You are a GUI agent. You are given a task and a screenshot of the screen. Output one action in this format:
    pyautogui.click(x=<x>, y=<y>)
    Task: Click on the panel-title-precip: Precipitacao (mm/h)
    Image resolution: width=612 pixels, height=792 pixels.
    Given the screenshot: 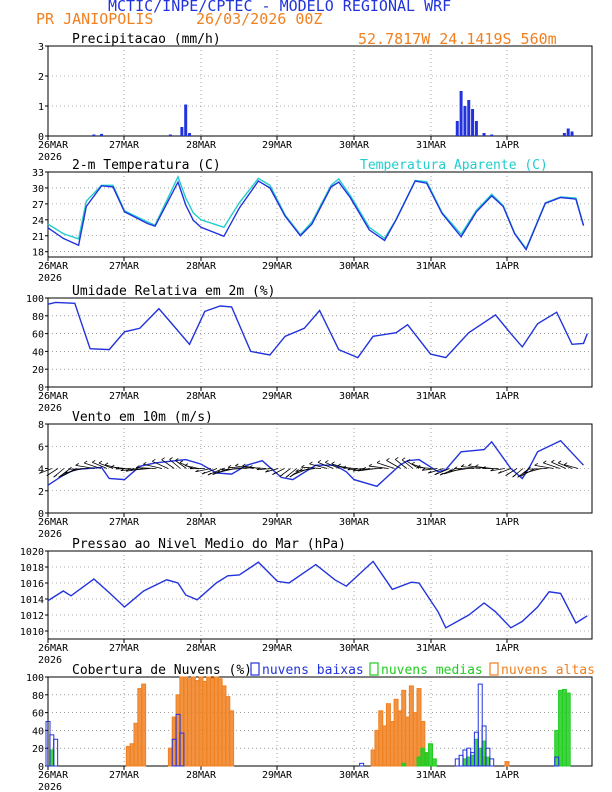 What is the action you would take?
    pyautogui.click(x=146, y=39)
    